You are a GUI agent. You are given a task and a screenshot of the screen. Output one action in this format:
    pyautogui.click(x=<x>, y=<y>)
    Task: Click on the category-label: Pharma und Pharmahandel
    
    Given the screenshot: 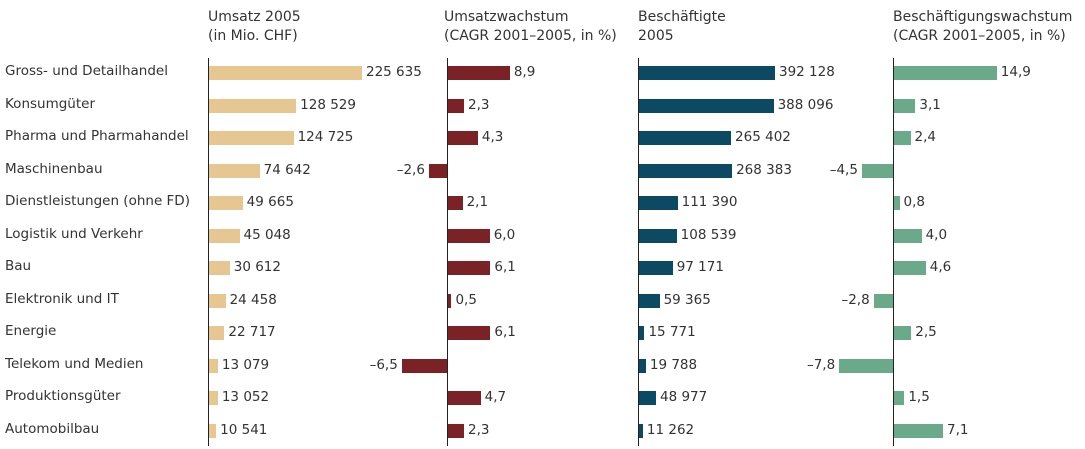 What is the action you would take?
    pyautogui.click(x=97, y=136)
    